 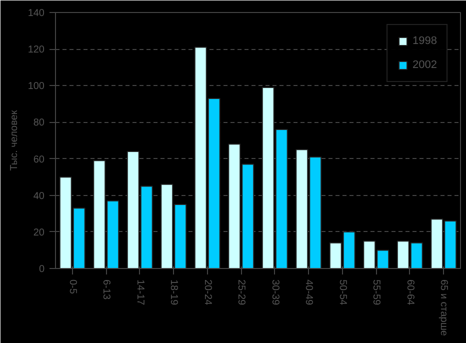 I want to click on y-tick-label: 100, so click(x=36, y=86).